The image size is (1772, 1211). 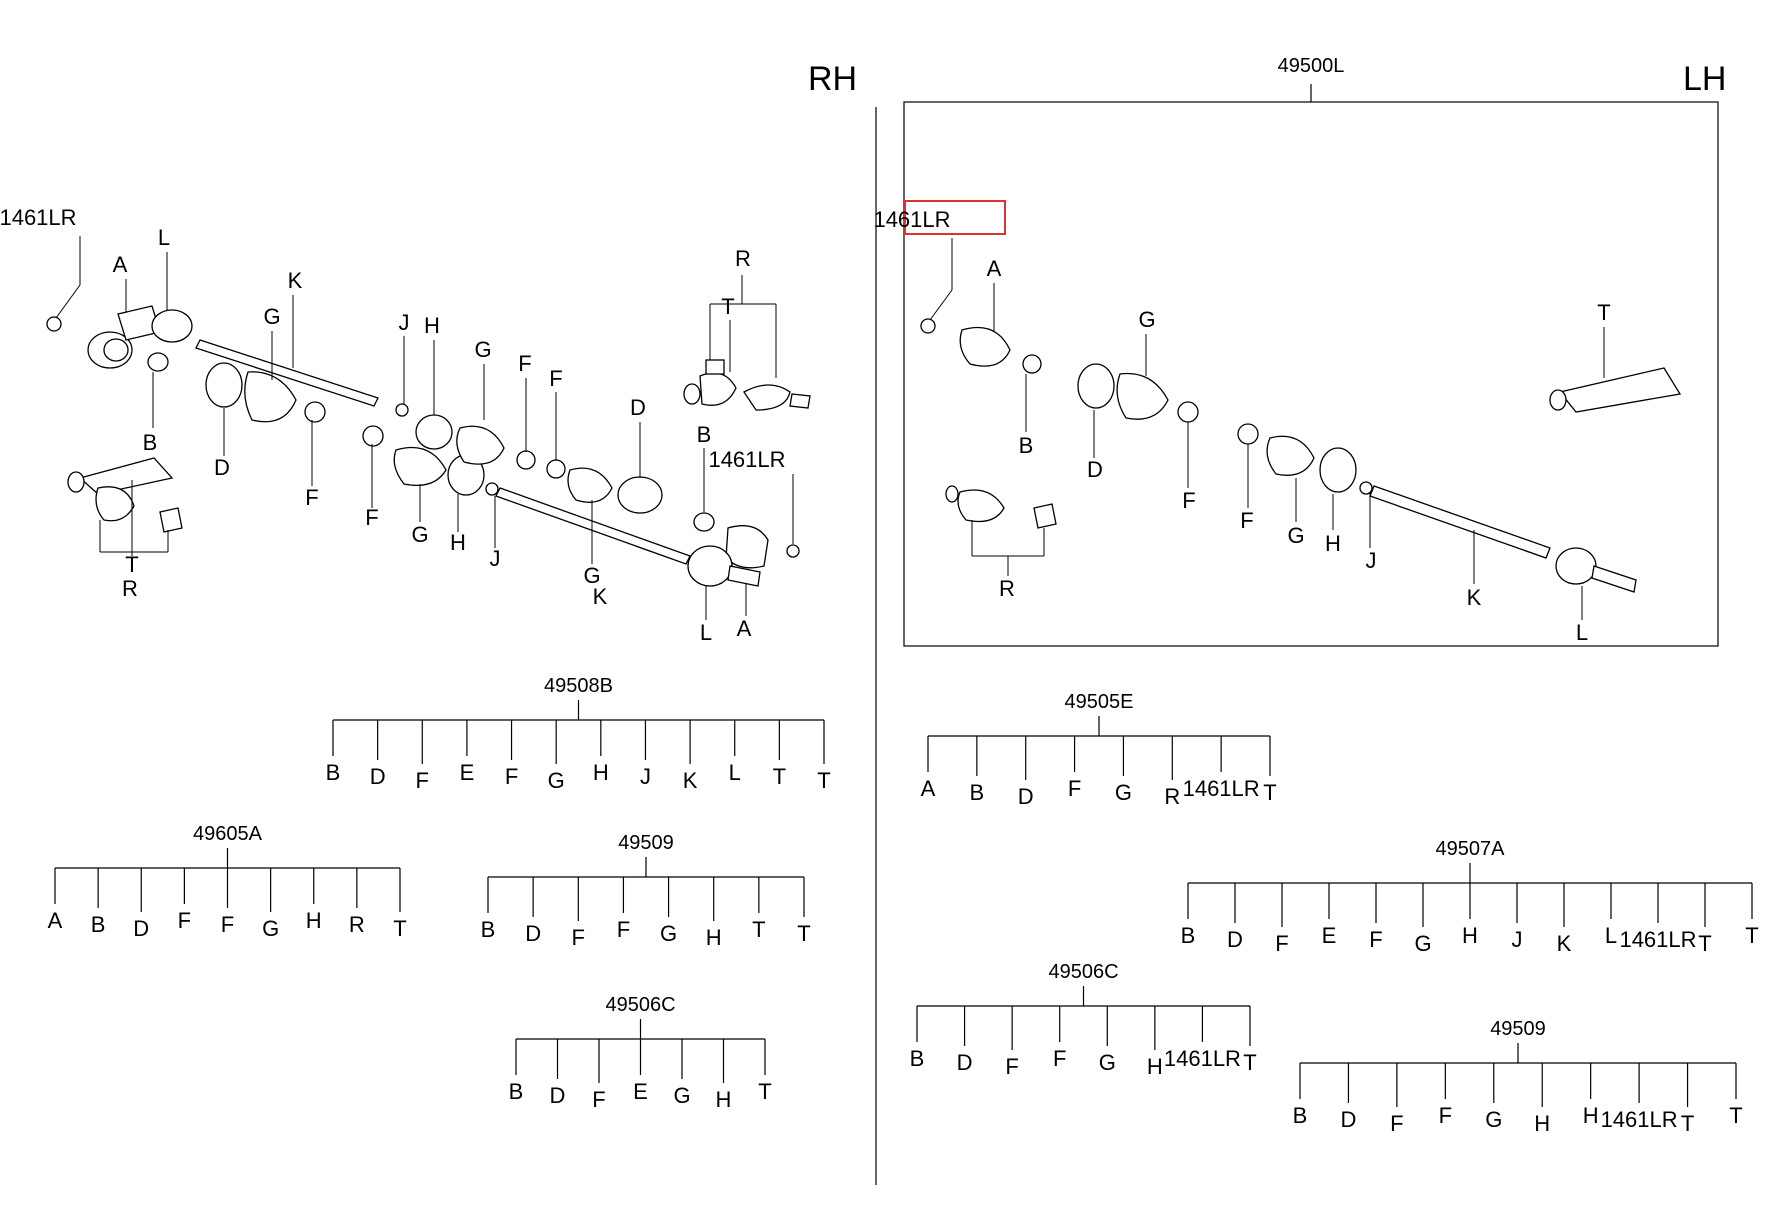 I want to click on callout-rh-7: F, so click(x=311, y=497).